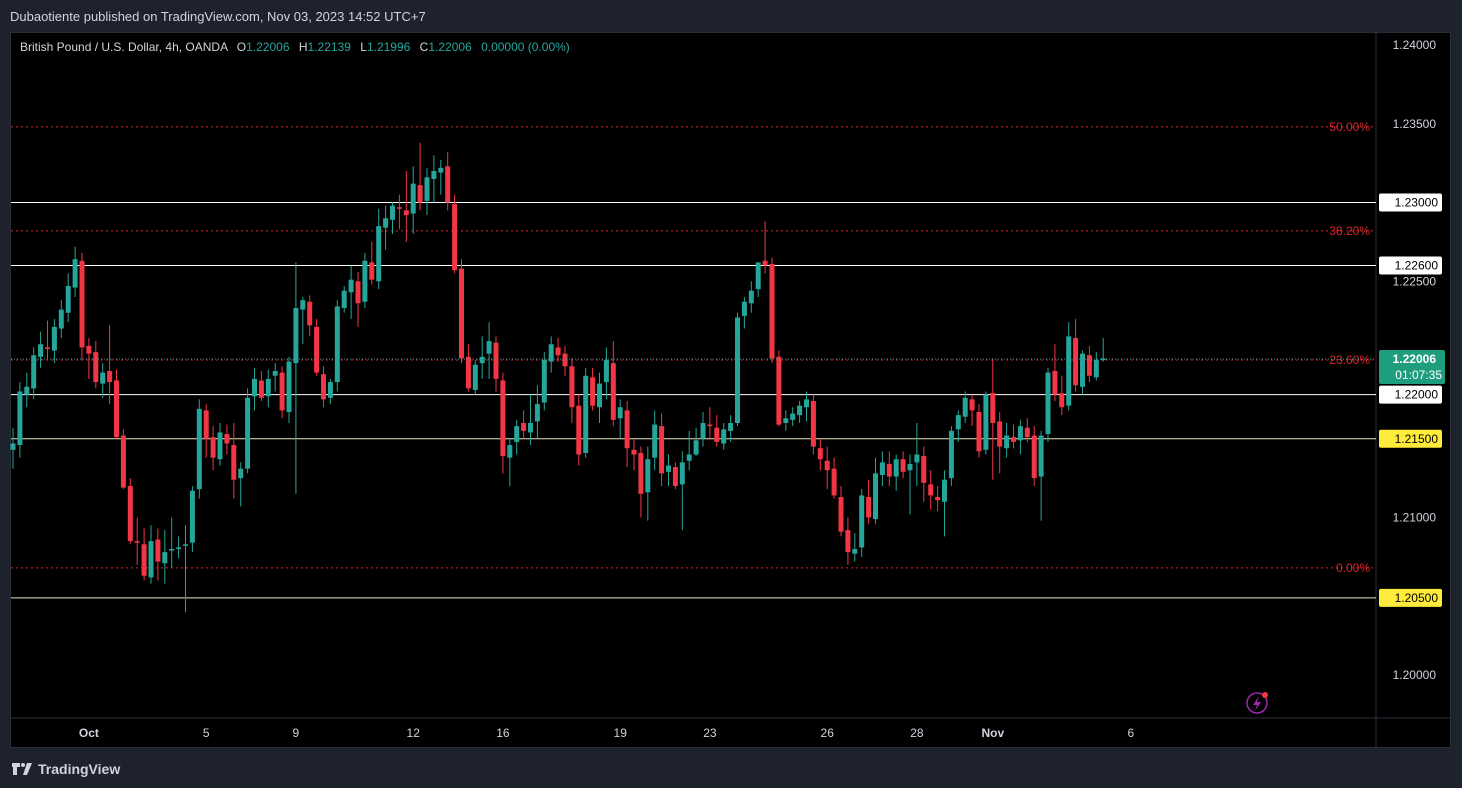  What do you see at coordinates (1130, 733) in the screenshot?
I see `x-tick-label: 6` at bounding box center [1130, 733].